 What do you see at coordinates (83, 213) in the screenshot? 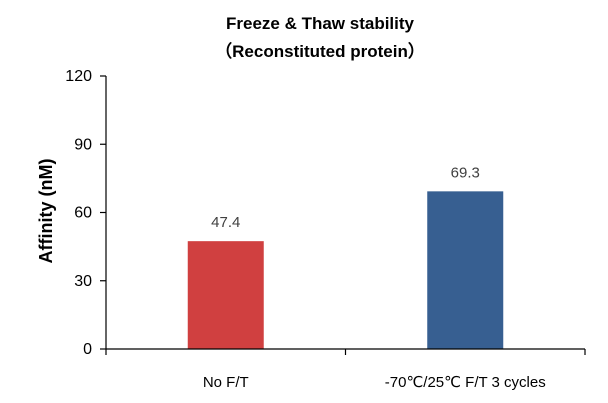
I see `y-tick-label: 60` at bounding box center [83, 213].